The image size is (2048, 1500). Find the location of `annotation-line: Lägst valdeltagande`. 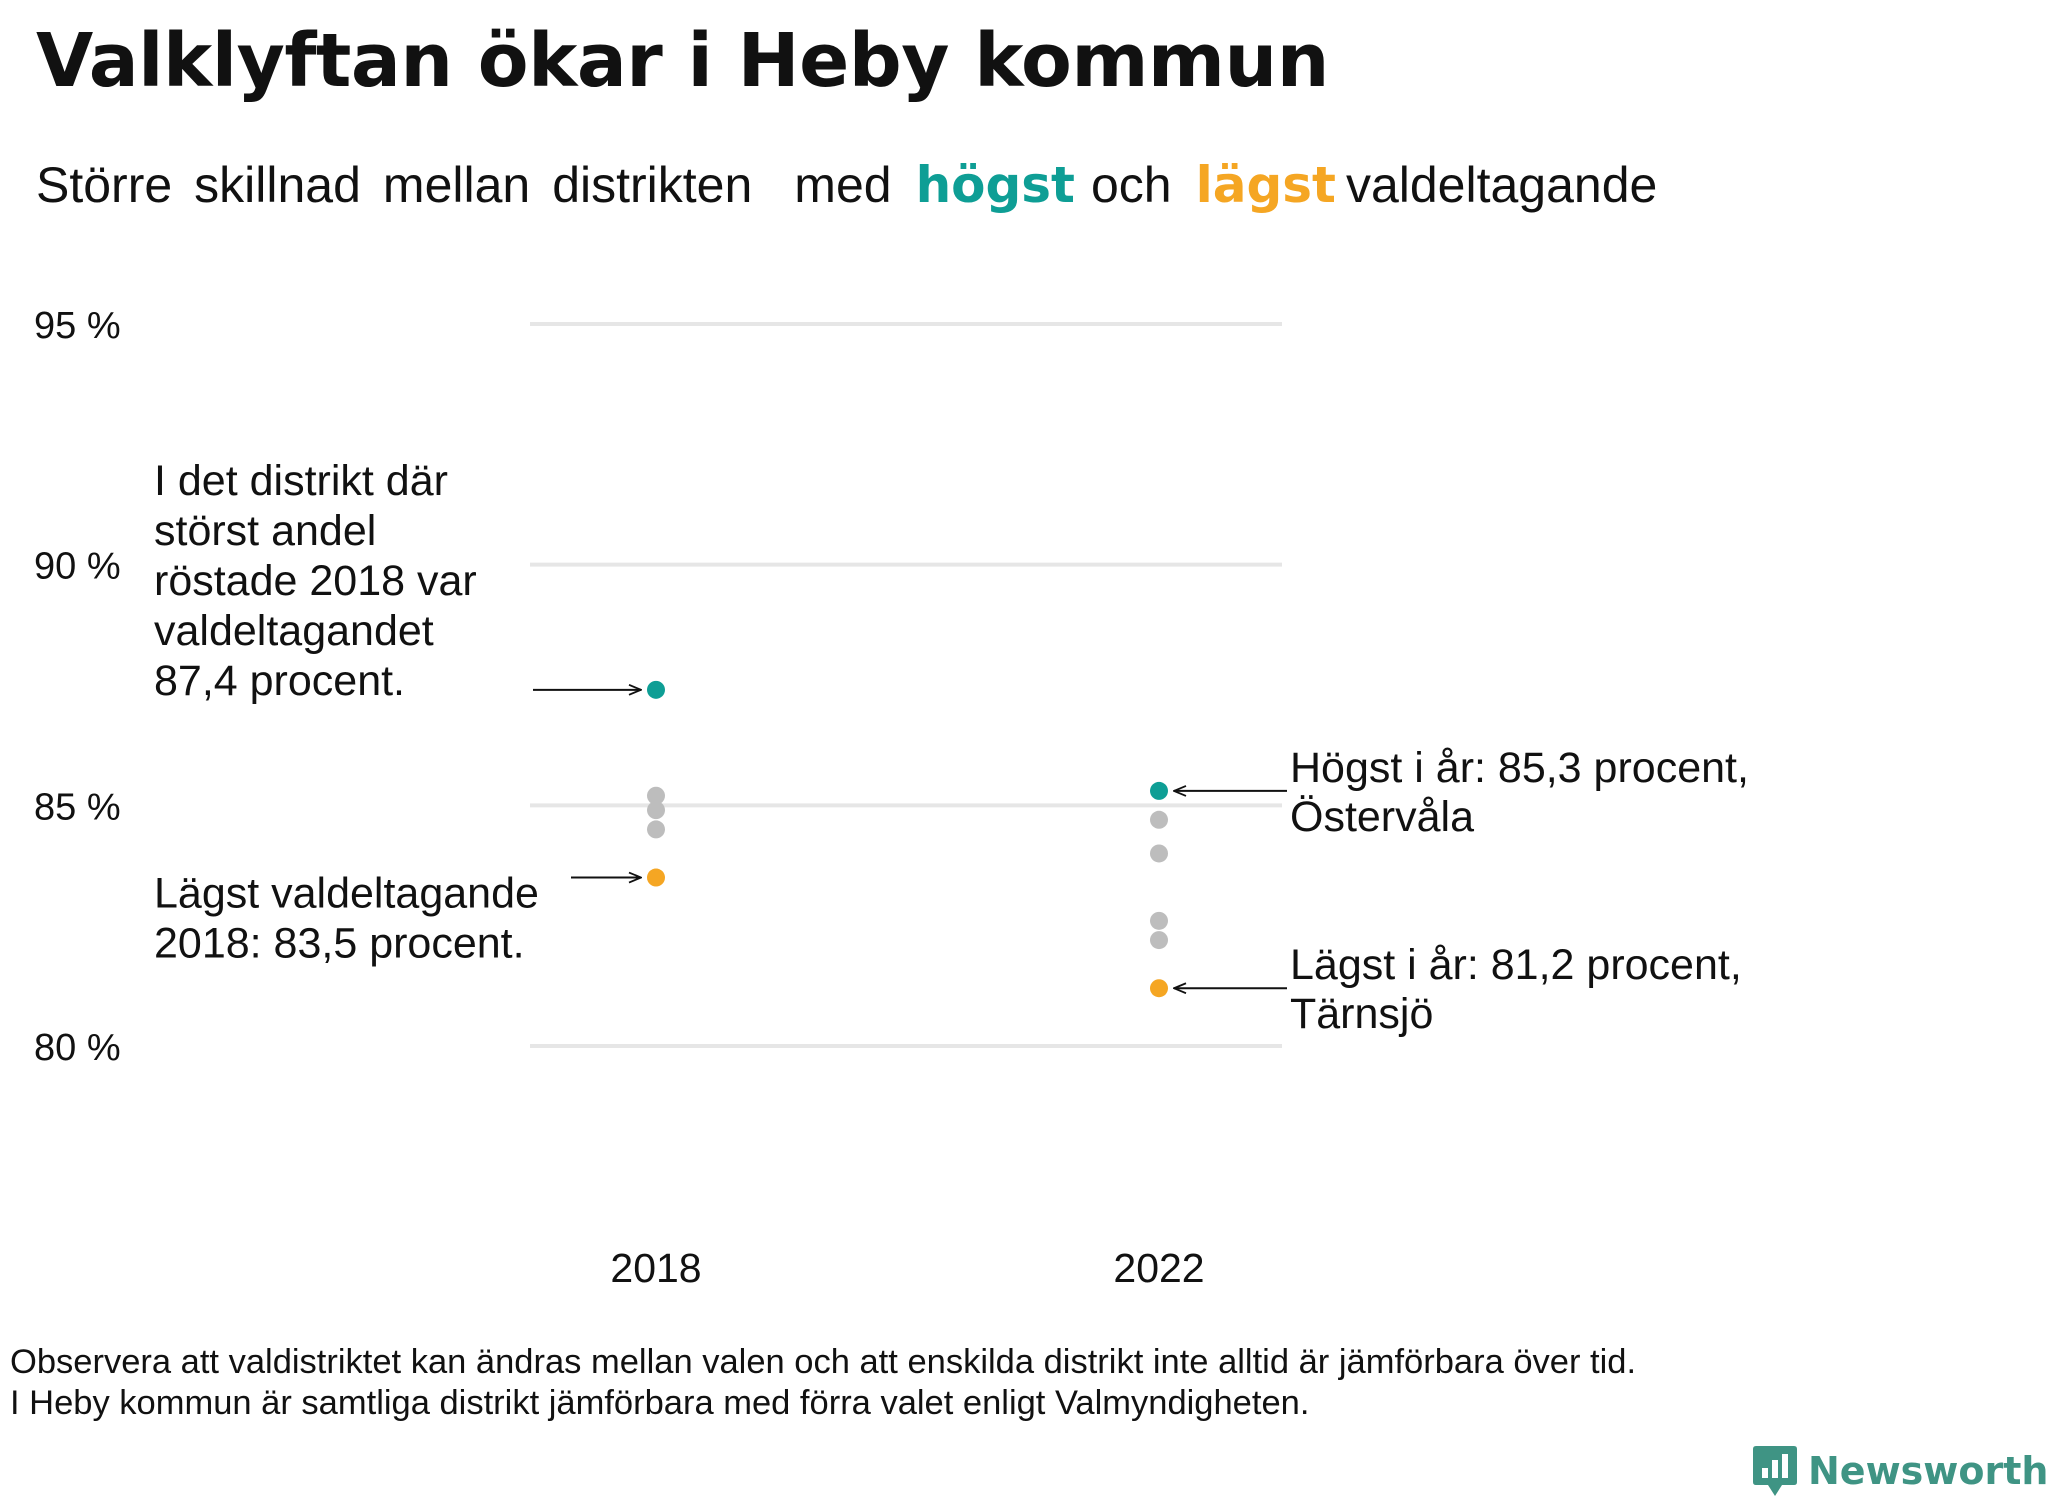

annotation-line: Lägst valdeltagande is located at coordinates (346, 894).